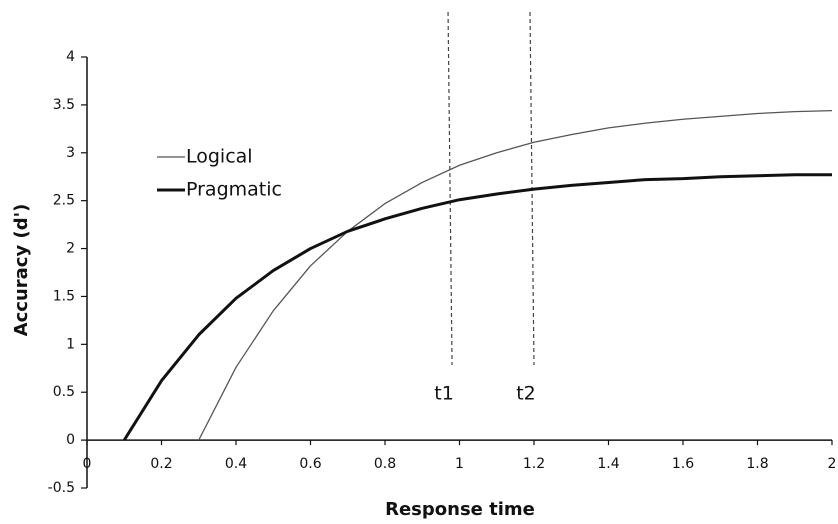  What do you see at coordinates (64, 296) in the screenshot?
I see `y-tick-label: 1.5` at bounding box center [64, 296].